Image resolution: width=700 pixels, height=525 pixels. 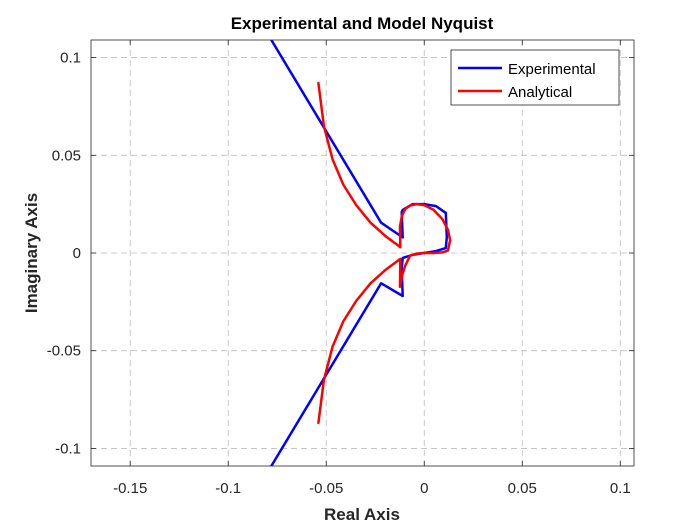 What do you see at coordinates (70, 58) in the screenshot?
I see `y-tick-label: 0.1` at bounding box center [70, 58].